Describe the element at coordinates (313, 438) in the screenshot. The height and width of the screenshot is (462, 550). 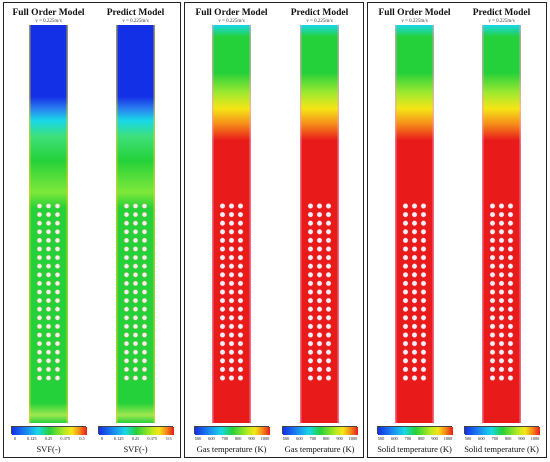
I see `color-scale-tick-label: 700` at that location.